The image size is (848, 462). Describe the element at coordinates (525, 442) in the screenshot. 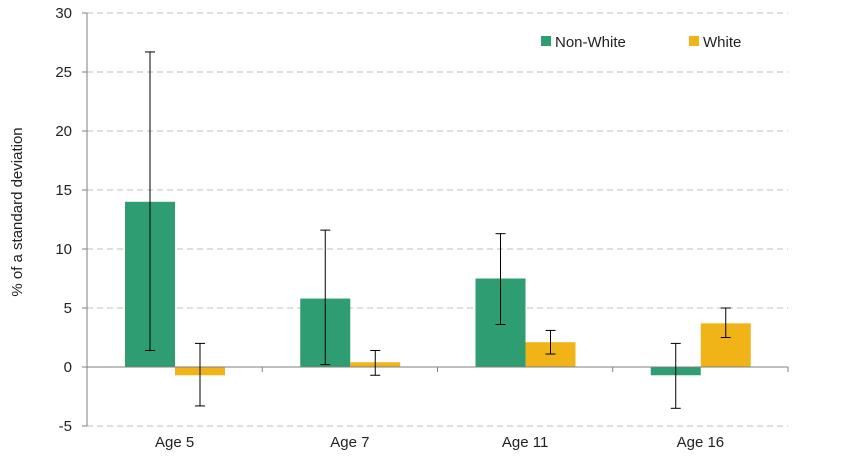

I see `x-tick-label: Age 11` at that location.